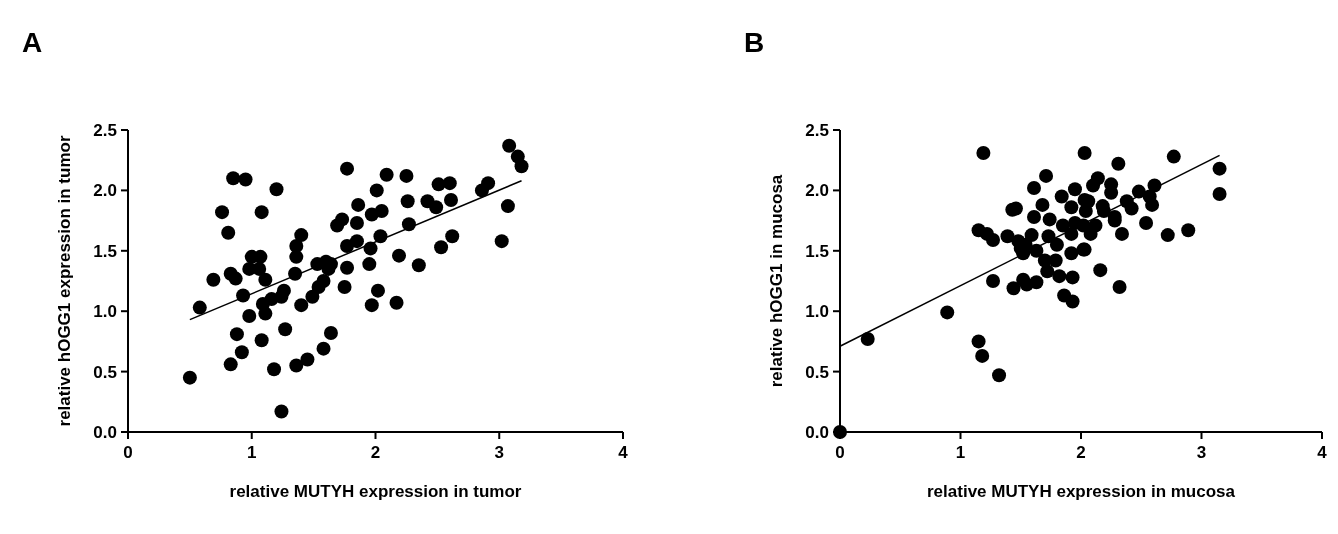 The height and width of the screenshot is (534, 1338). I want to click on y-axis-title: relative hOGG1 in mucosa, so click(776, 281).